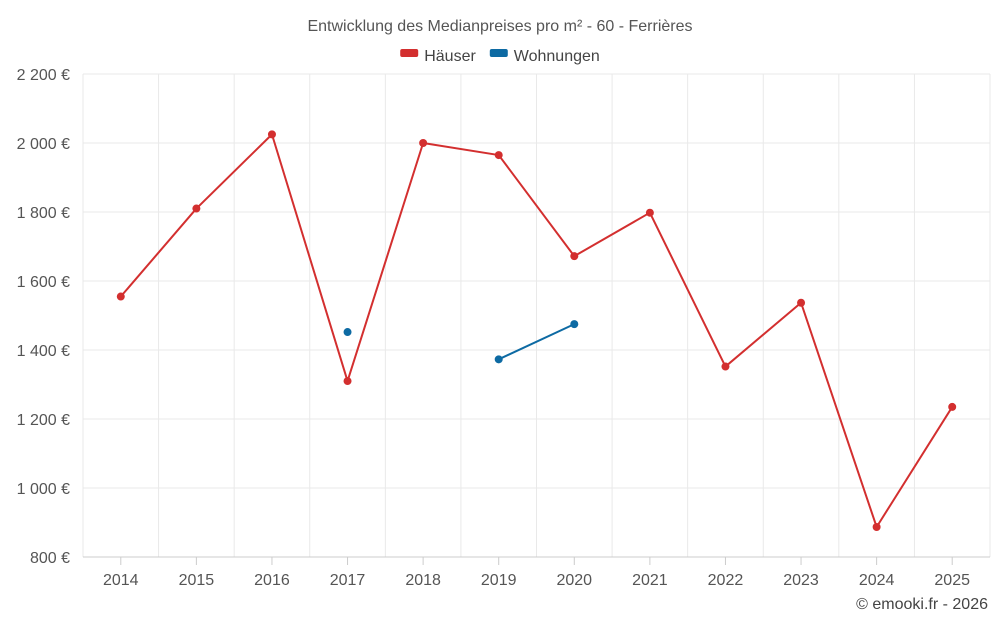  What do you see at coordinates (726, 580) in the screenshot?
I see `x-tick-label: 2022` at bounding box center [726, 580].